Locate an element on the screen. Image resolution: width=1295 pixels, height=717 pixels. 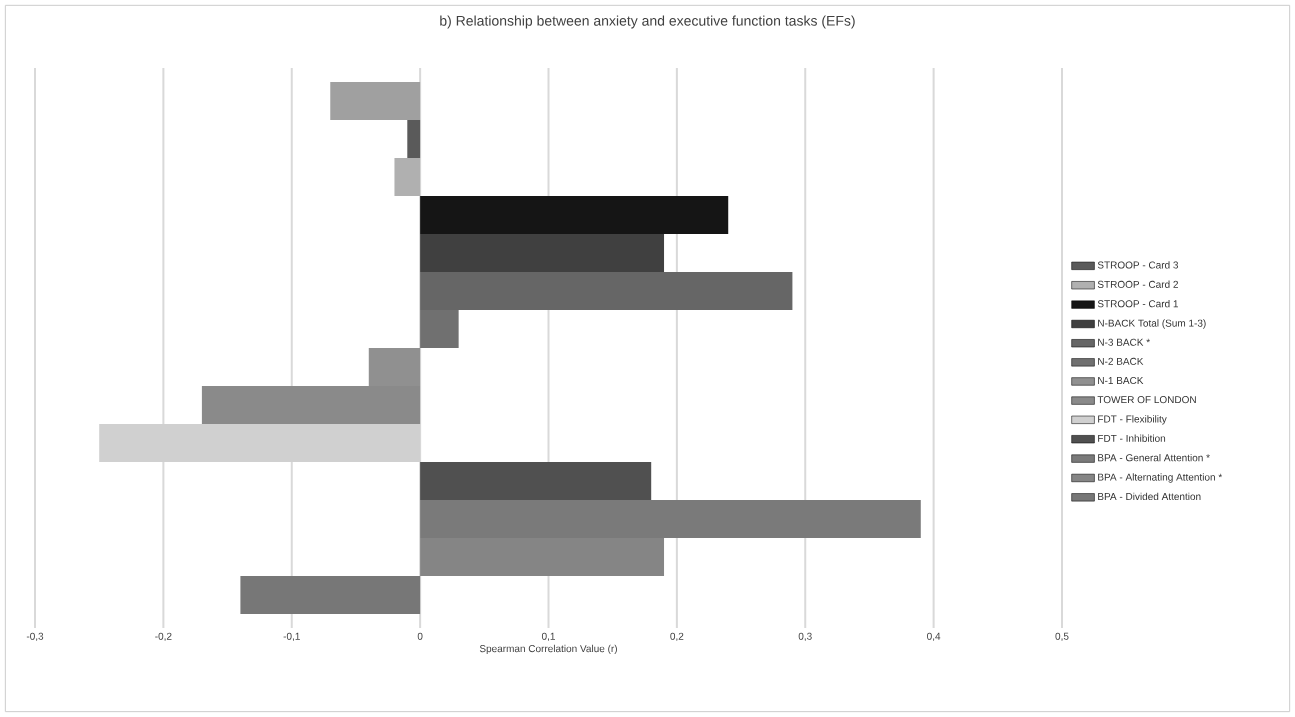
legend-label: BPA - Alternating Attention * is located at coordinates (1160, 478).